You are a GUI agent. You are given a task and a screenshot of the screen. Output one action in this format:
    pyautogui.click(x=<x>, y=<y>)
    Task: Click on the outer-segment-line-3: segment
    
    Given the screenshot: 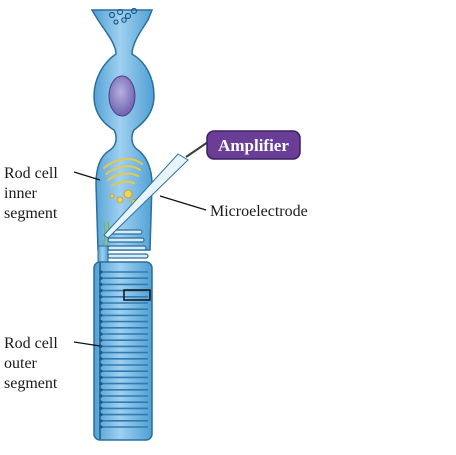 What is the action you would take?
    pyautogui.click(x=31, y=383)
    